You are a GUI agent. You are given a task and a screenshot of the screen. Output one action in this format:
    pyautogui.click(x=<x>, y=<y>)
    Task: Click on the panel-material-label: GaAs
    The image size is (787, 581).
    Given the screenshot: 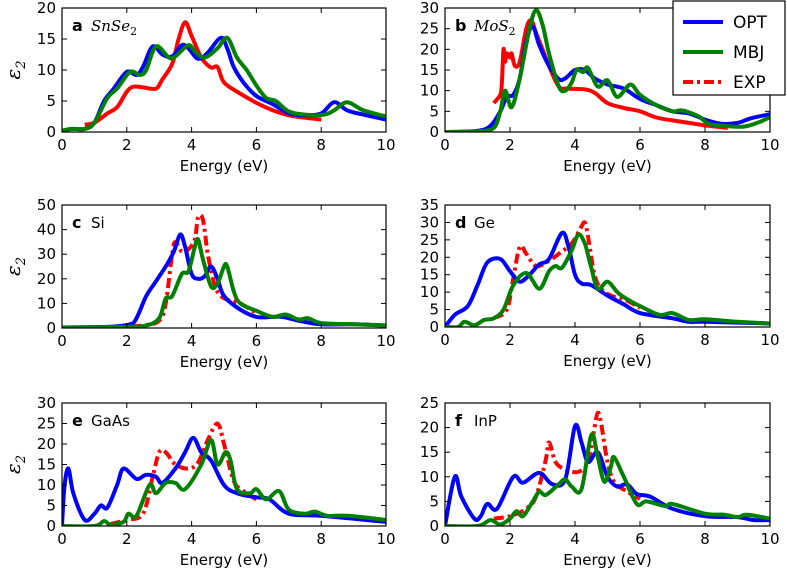 What is the action you would take?
    pyautogui.click(x=110, y=421)
    